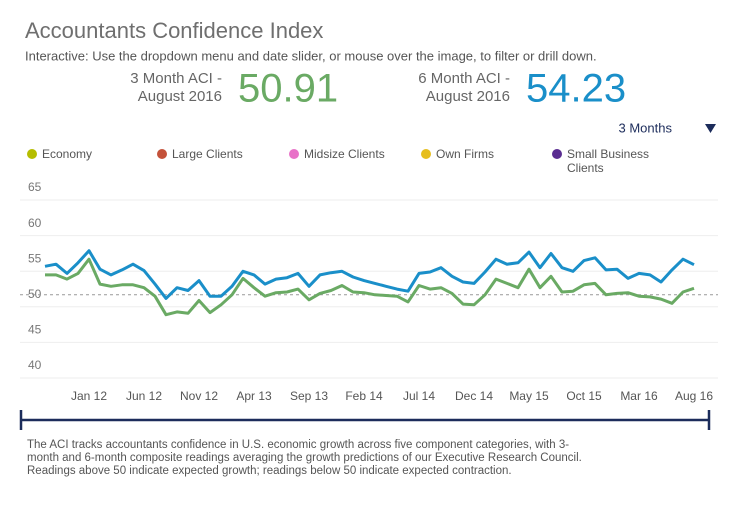 Image resolution: width=740 pixels, height=508 pixels. I want to click on y-tick-label: 50, so click(35, 294).